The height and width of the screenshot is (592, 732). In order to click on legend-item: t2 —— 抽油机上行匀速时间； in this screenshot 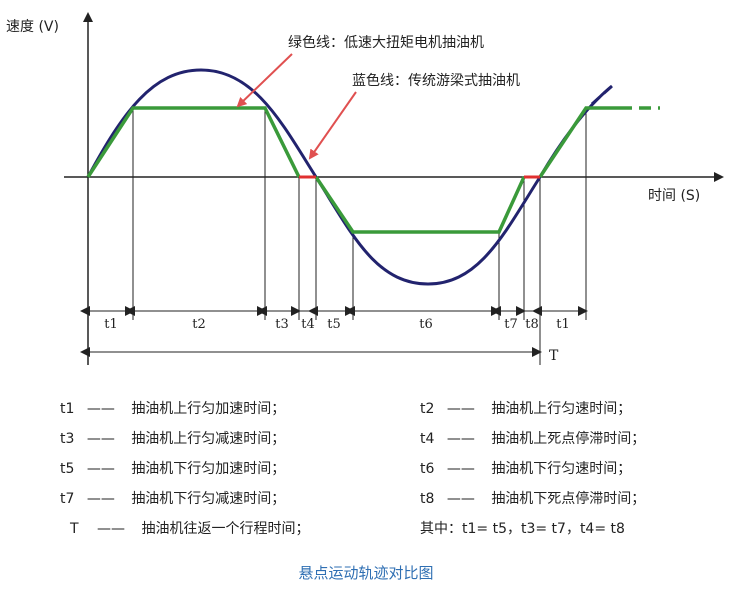, I will do `click(525, 408)`.